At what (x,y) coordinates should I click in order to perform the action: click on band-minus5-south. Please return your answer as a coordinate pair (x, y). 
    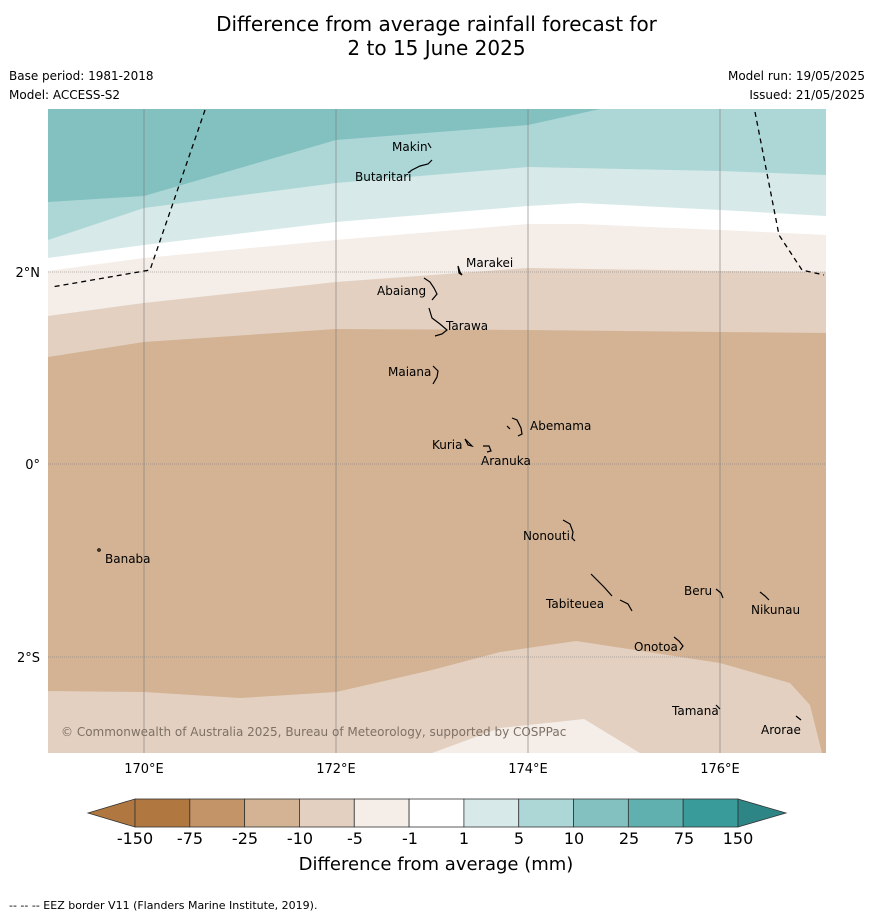
    Looking at the image, I should click on (536, 736).